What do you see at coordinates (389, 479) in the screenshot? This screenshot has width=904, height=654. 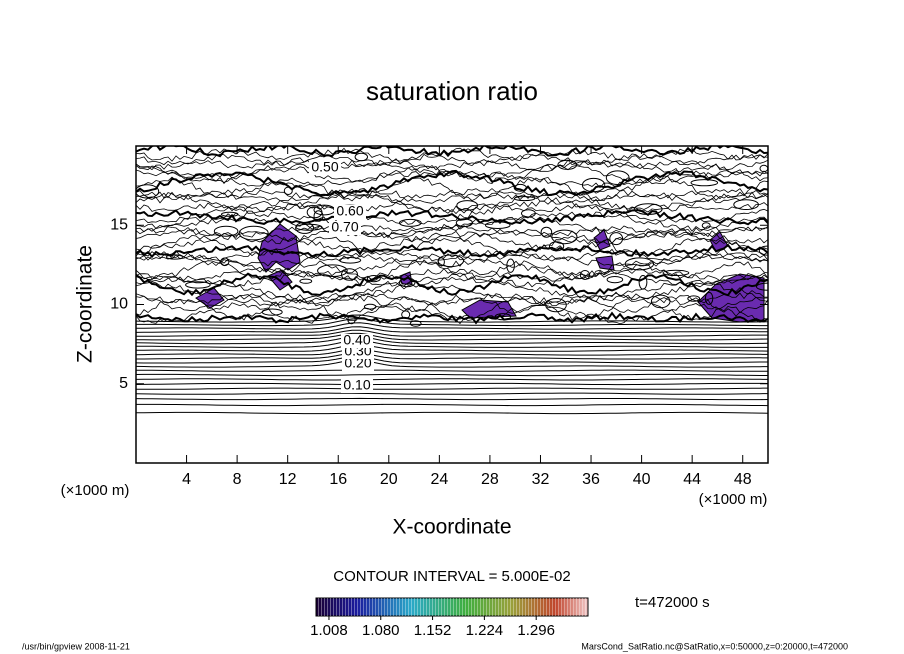 I see `x-tick-label: 20` at bounding box center [389, 479].